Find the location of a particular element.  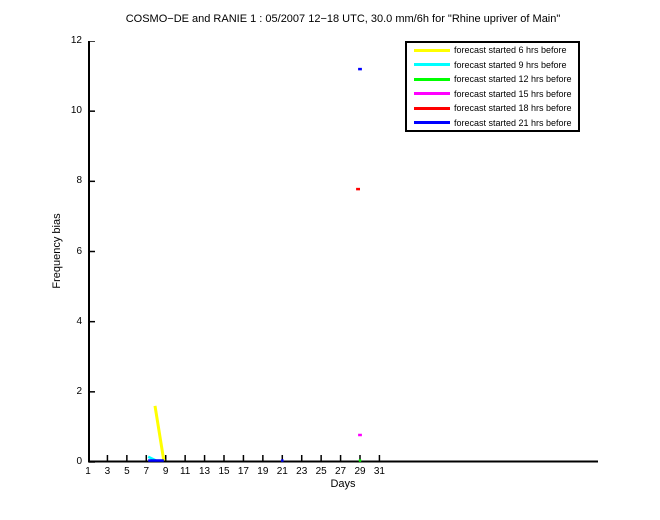

x-tick-label: 23 is located at coordinates (302, 471).